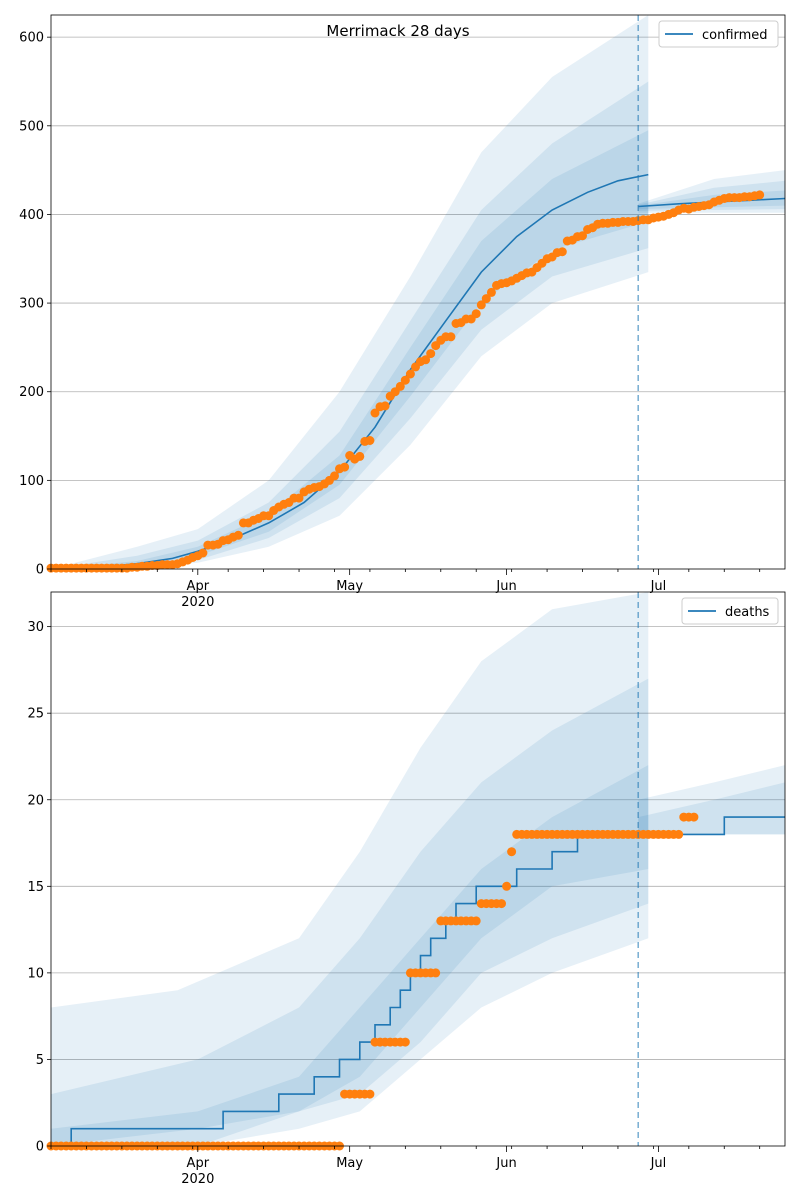 Image resolution: width=800 pixels, height=1204 pixels. Describe the element at coordinates (31, 38) in the screenshot. I see `y-tick-label: 600` at that location.